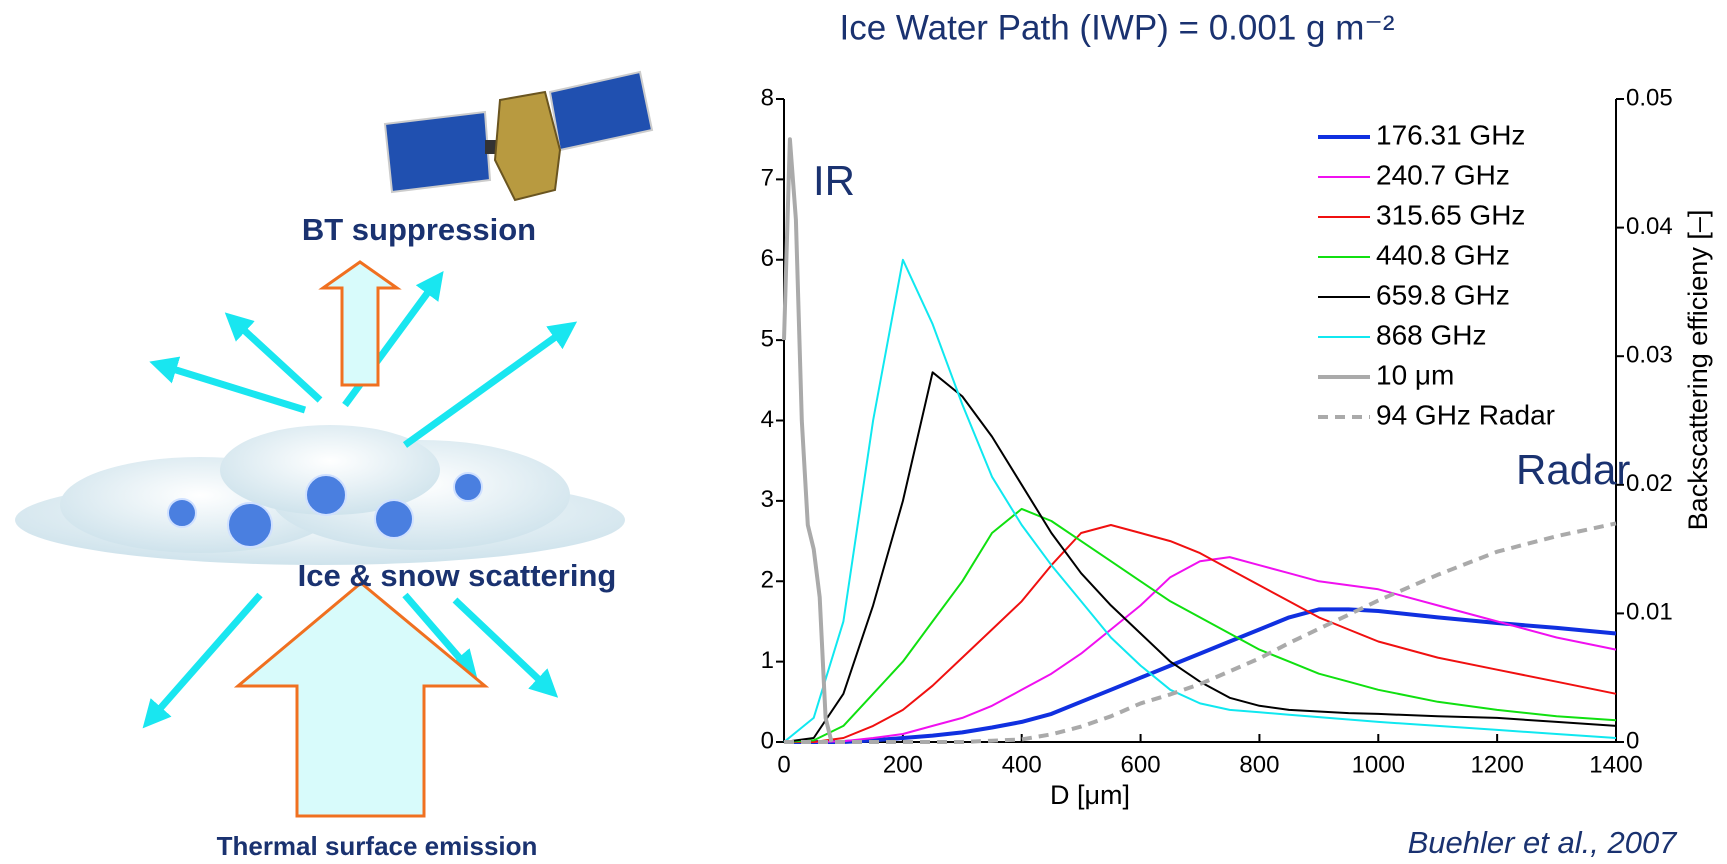  I want to click on y-tick-label: 1, so click(767, 660).